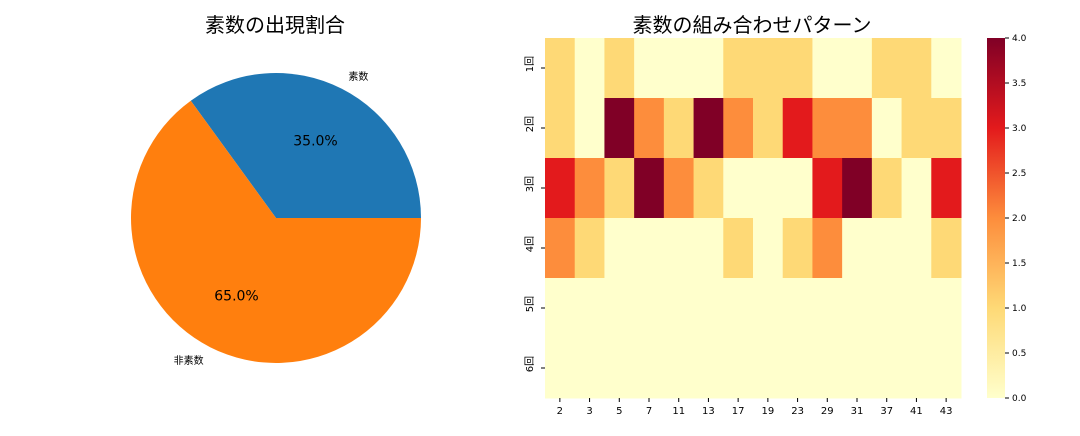  Describe the element at coordinates (738, 411) in the screenshot. I see `x-tick-label: 17` at that location.